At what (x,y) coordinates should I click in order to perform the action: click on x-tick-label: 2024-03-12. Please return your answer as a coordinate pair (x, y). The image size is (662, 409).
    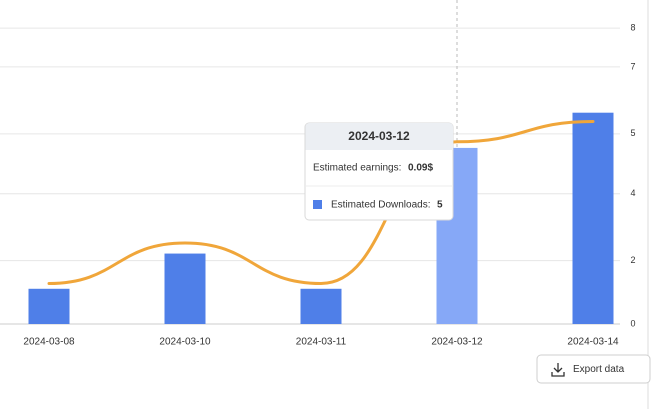
    Looking at the image, I should click on (457, 342).